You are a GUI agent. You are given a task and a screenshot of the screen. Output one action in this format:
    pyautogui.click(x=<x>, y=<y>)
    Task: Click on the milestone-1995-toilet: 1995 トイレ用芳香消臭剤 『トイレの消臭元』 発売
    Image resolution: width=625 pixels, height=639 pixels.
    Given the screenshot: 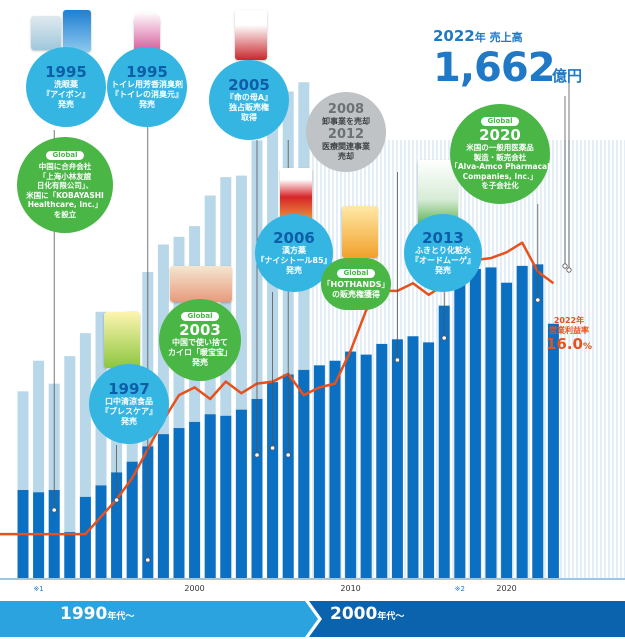 What is the action you would take?
    pyautogui.click(x=147, y=87)
    